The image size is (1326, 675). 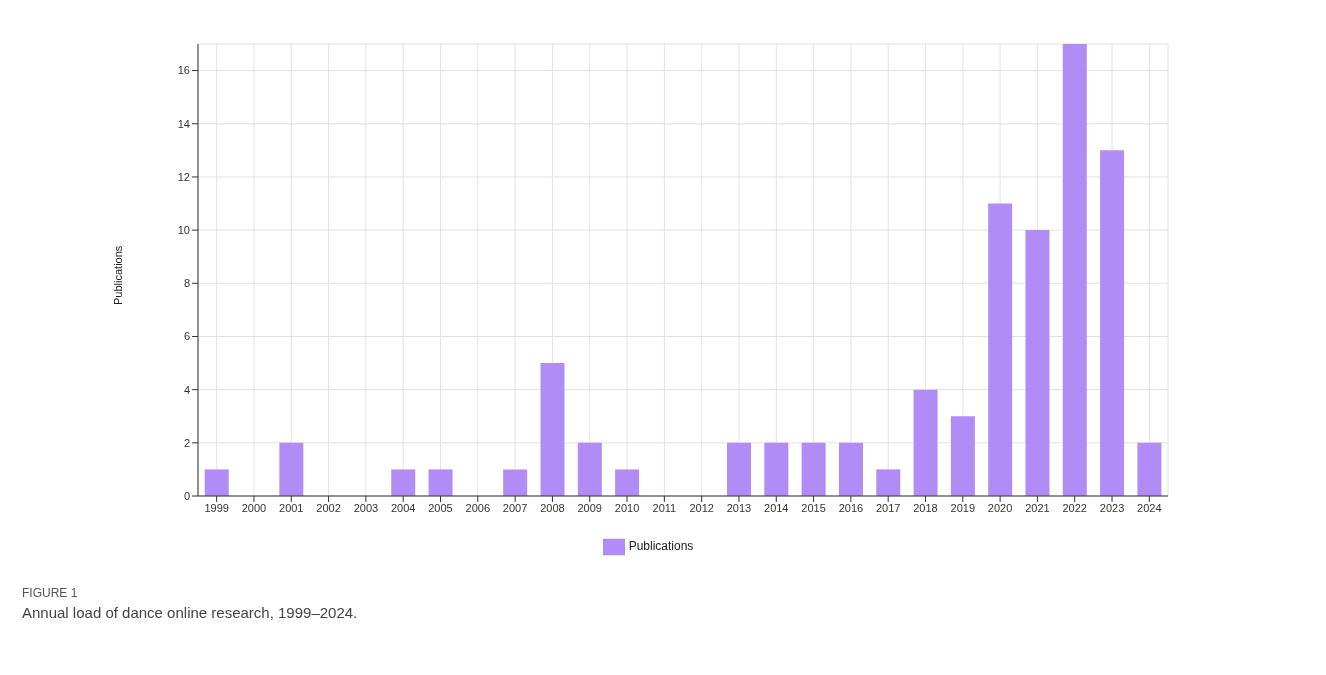 What do you see at coordinates (186, 389) in the screenshot?
I see `y-tick-label: 4` at bounding box center [186, 389].